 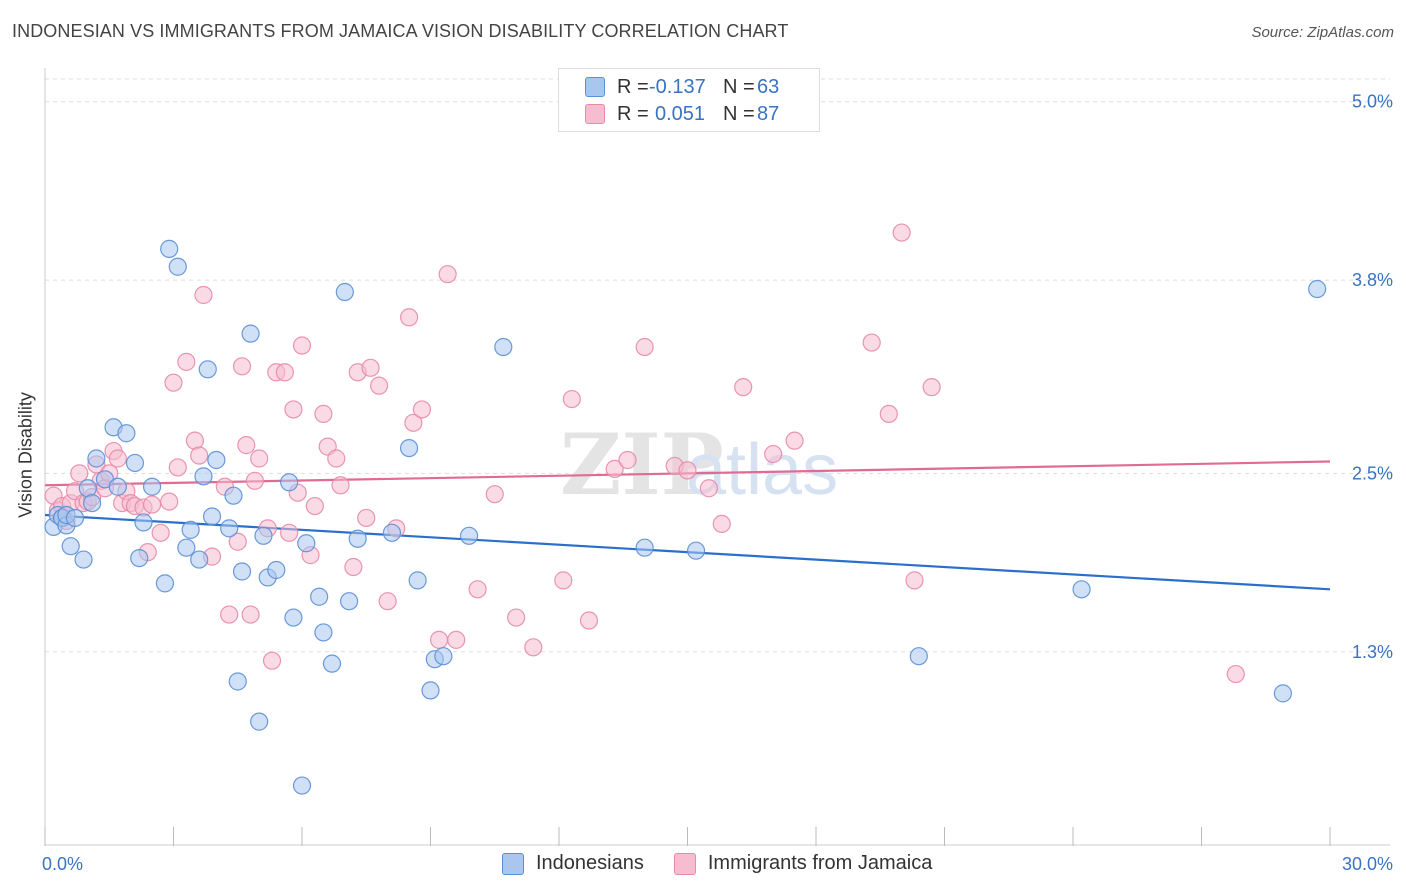 I want to click on x-tick-label: 30.0%, so click(x=1367, y=864).